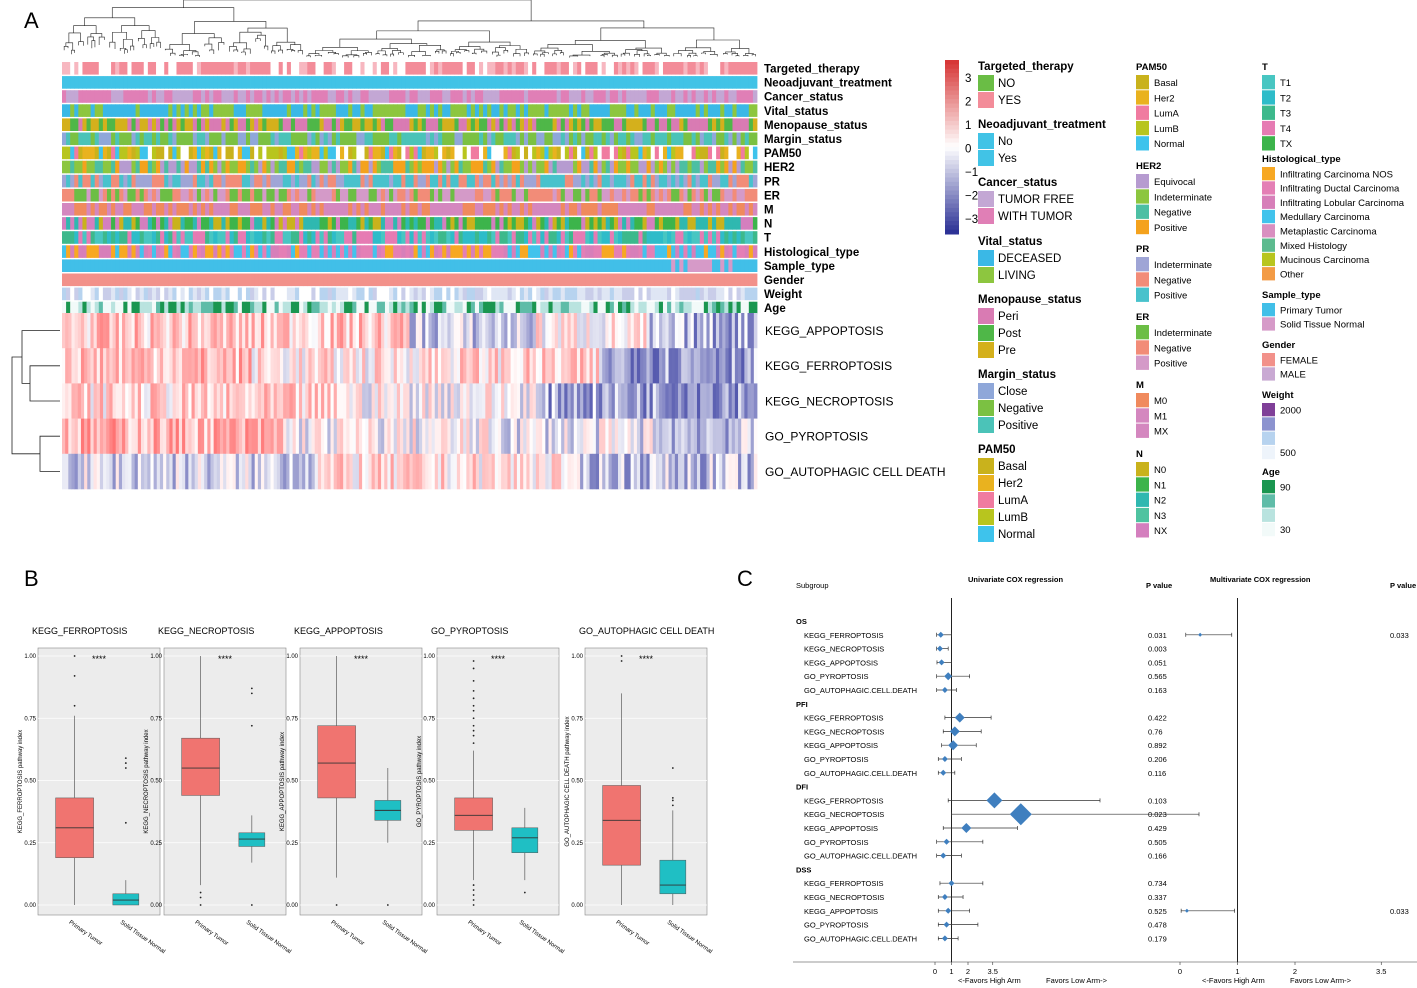 The height and width of the screenshot is (988, 1417). Describe the element at coordinates (946, 924) in the screenshot. I see `hazard-ratio-marker` at that location.